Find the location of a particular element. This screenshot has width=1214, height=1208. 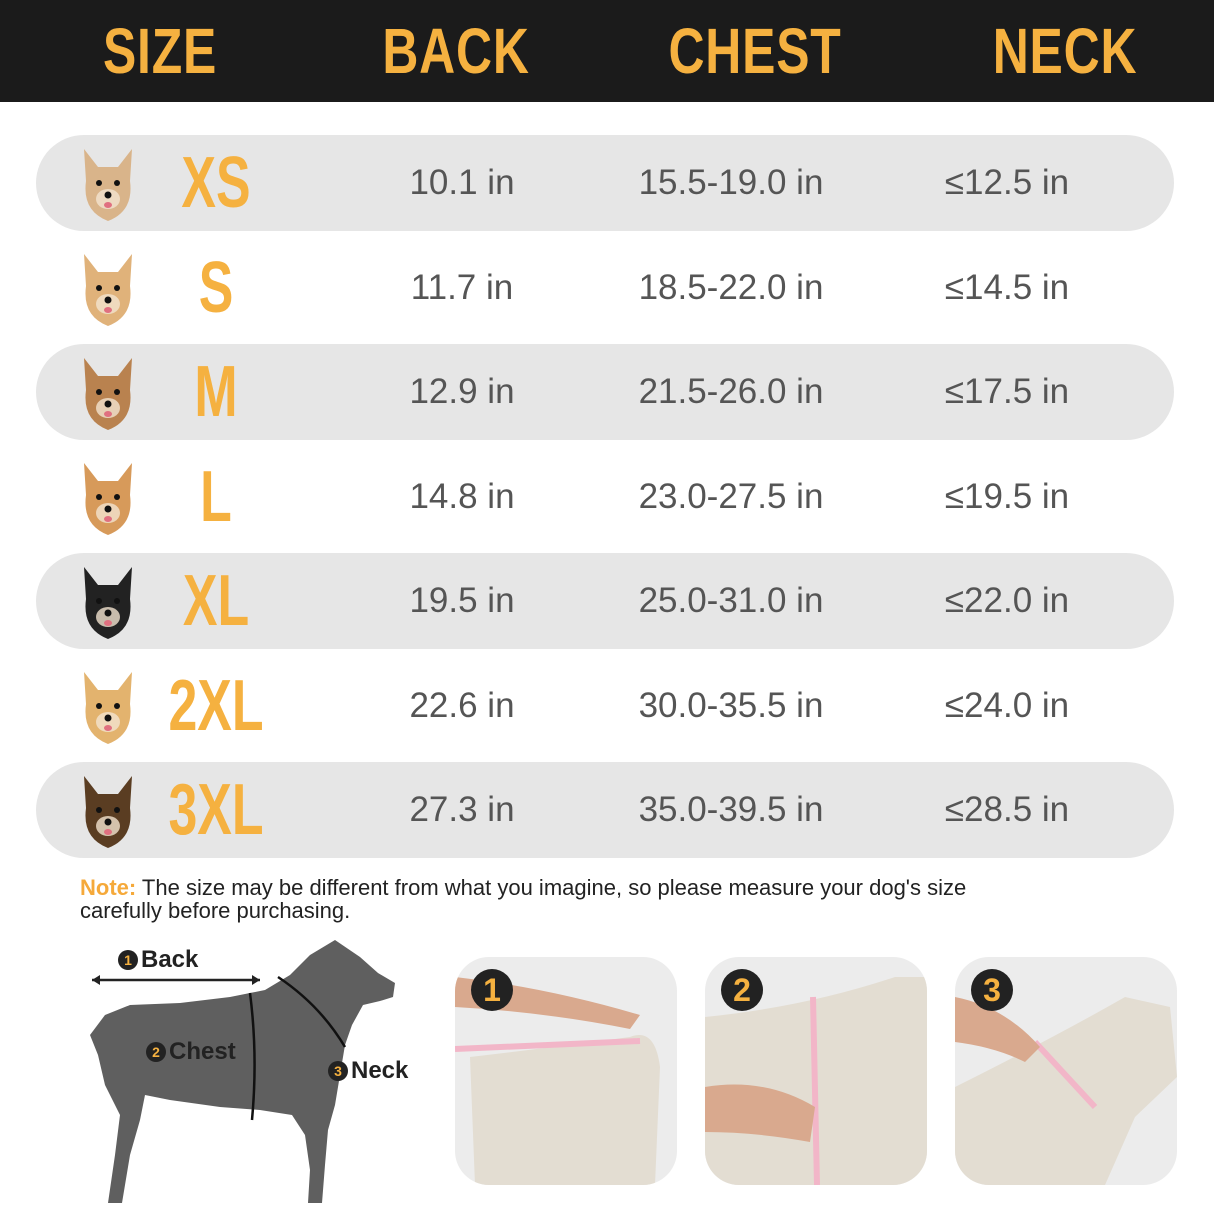

back-value: 22.6 in is located at coordinates (462, 705).